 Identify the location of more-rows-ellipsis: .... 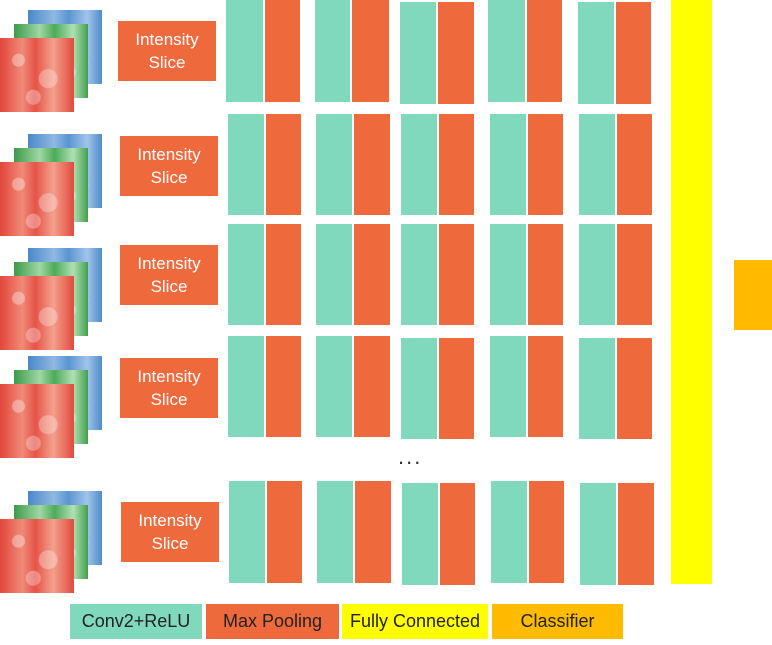
(410, 456).